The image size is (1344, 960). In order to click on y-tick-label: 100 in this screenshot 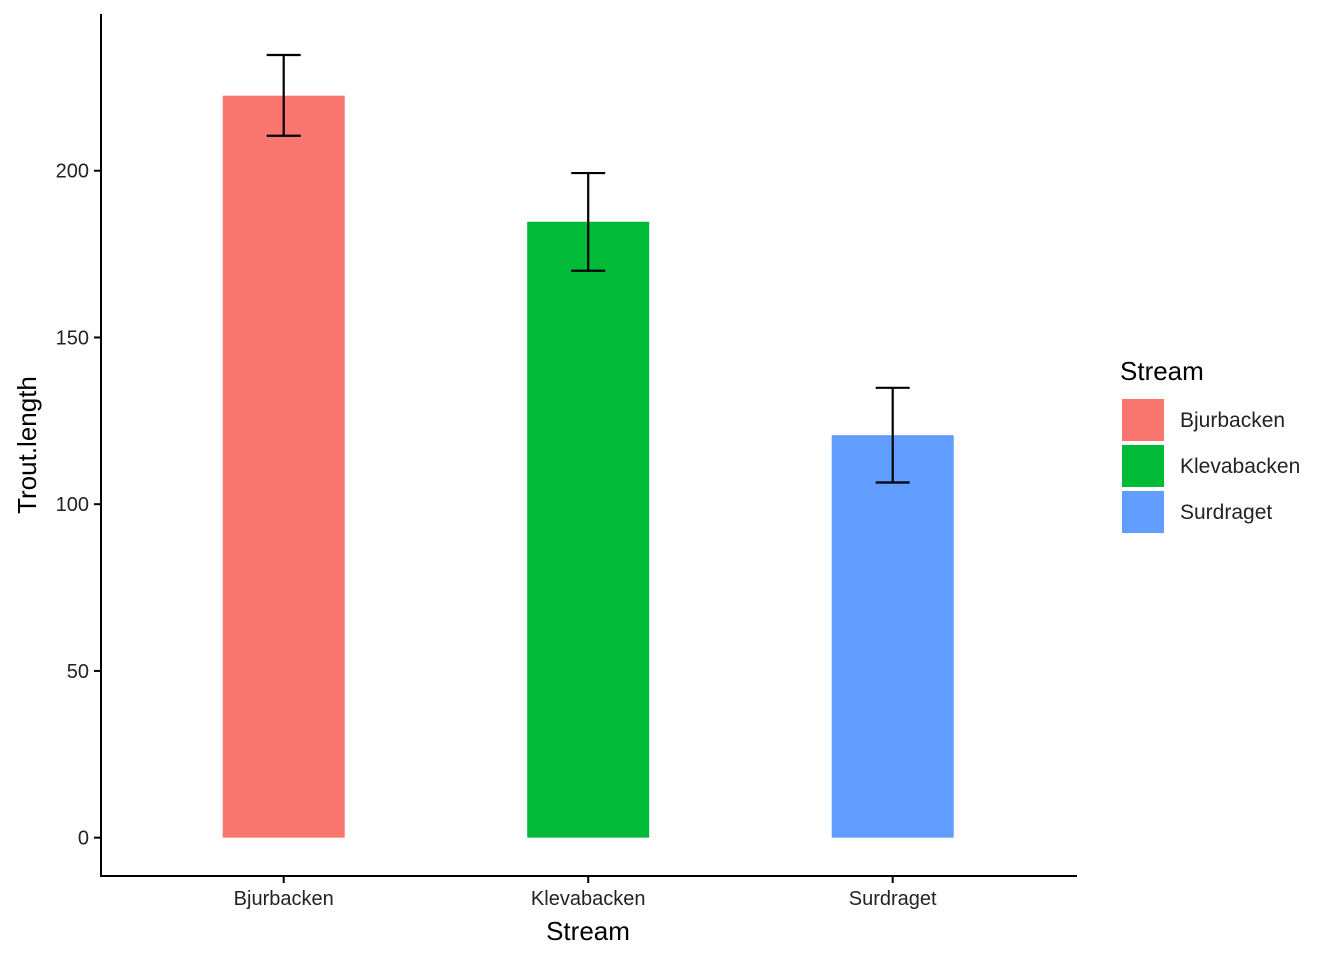, I will do `click(72, 505)`.